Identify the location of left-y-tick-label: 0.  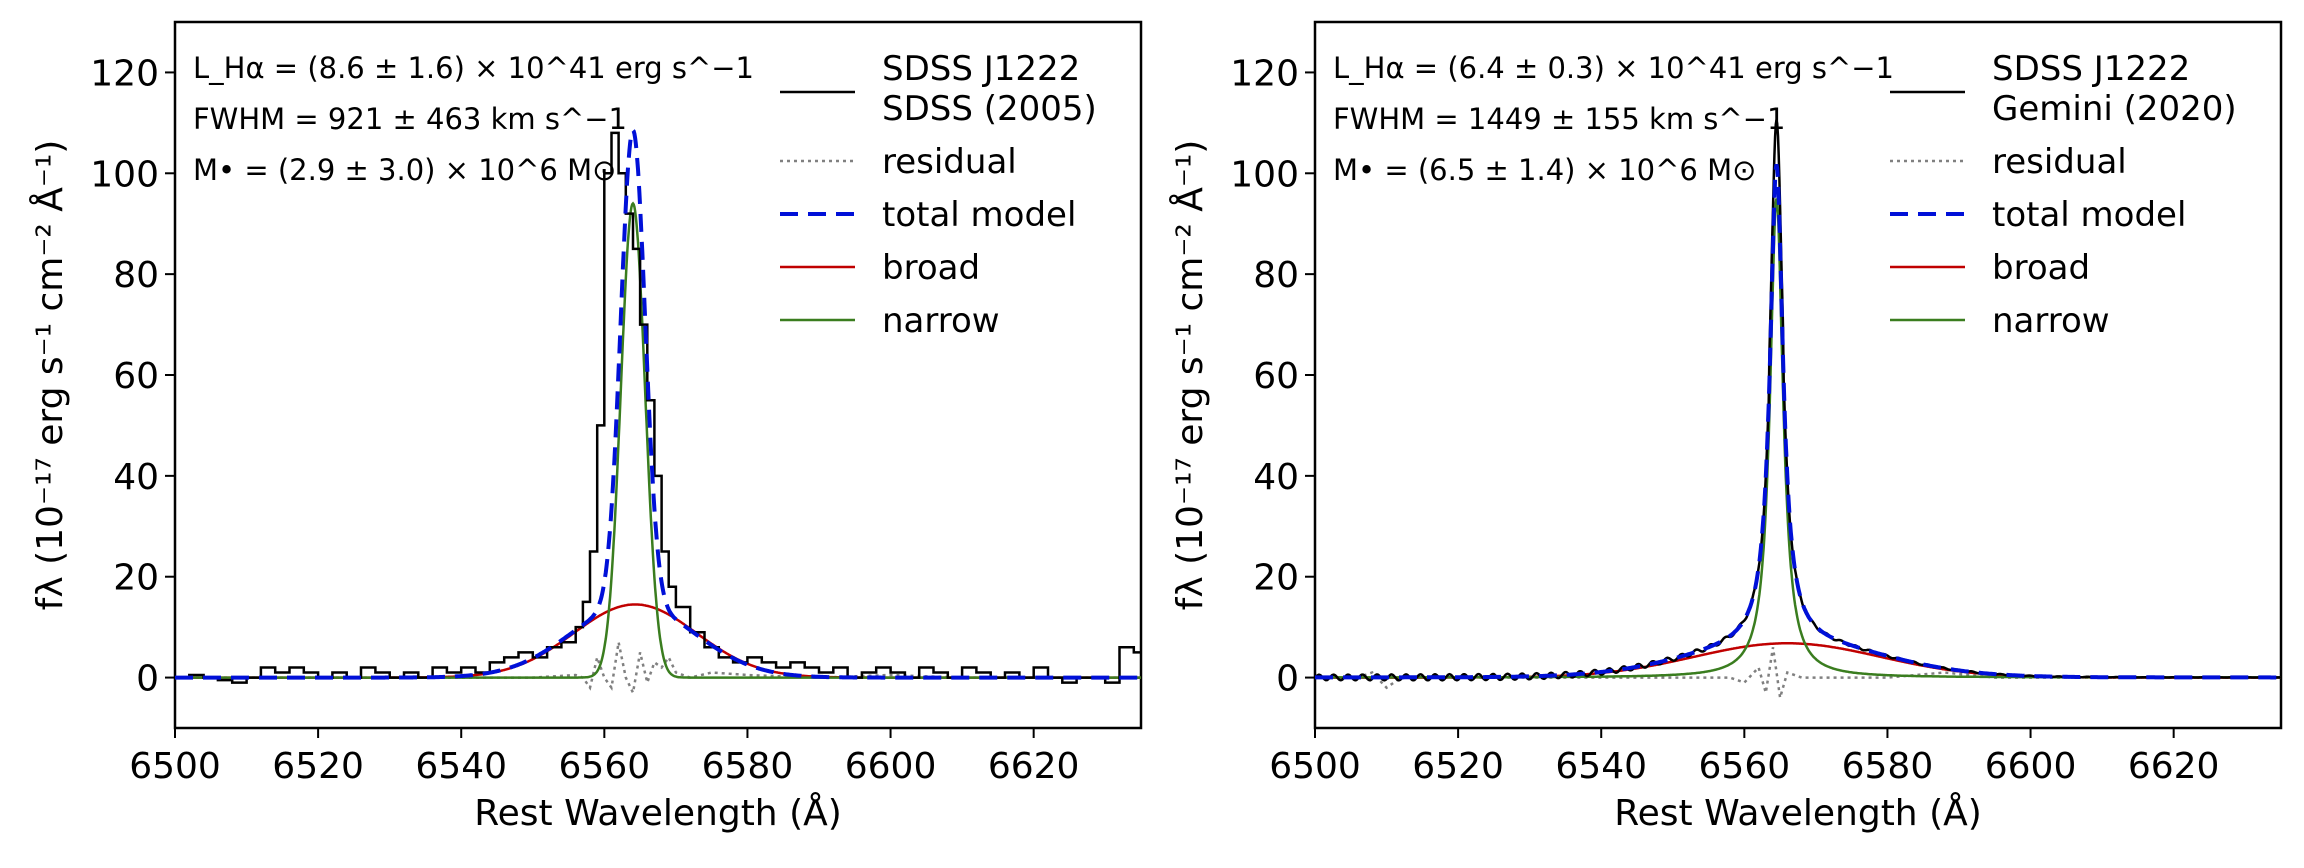
(147, 679).